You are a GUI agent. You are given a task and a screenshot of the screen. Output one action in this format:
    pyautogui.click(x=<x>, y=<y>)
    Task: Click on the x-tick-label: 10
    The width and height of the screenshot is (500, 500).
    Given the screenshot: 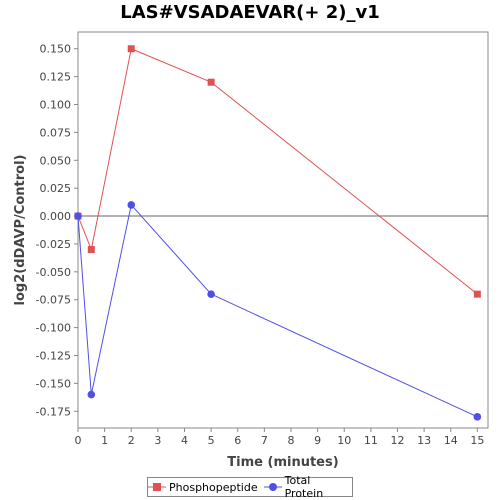 What is the action you would take?
    pyautogui.click(x=344, y=440)
    